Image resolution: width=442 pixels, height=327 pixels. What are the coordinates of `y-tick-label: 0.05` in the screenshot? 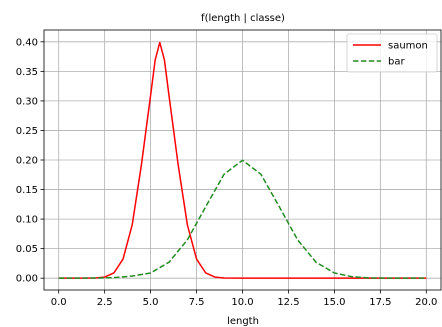 It's located at (27, 249).